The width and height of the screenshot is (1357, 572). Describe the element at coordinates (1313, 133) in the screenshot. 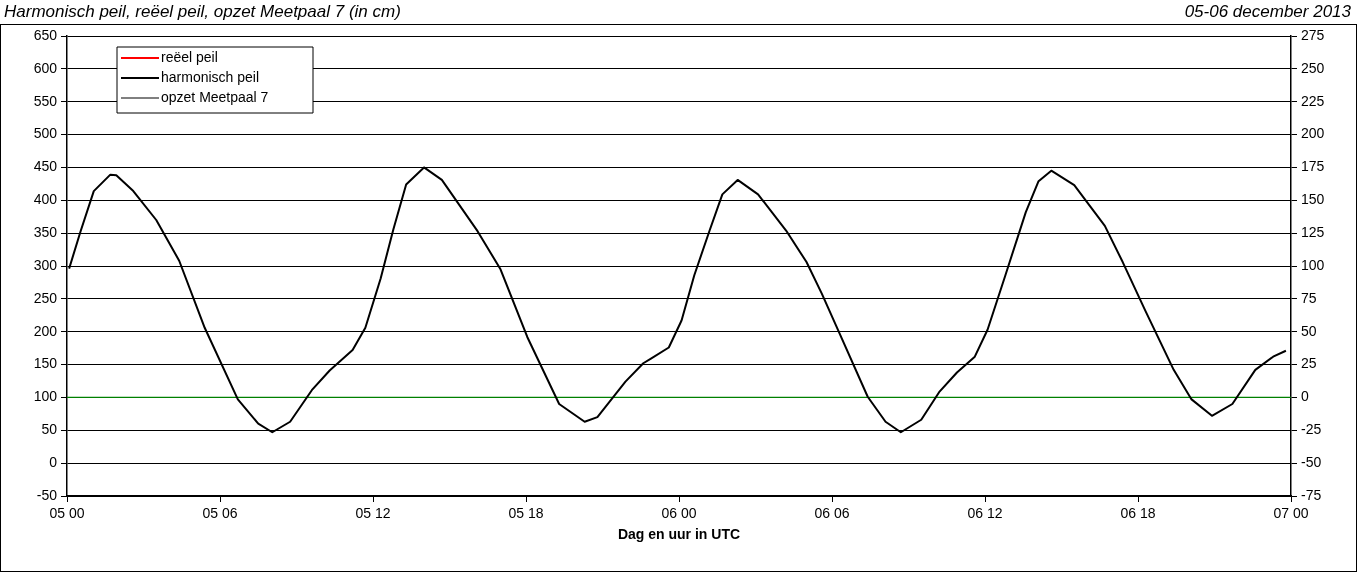

I see `y2-tick-label: 200` at that location.